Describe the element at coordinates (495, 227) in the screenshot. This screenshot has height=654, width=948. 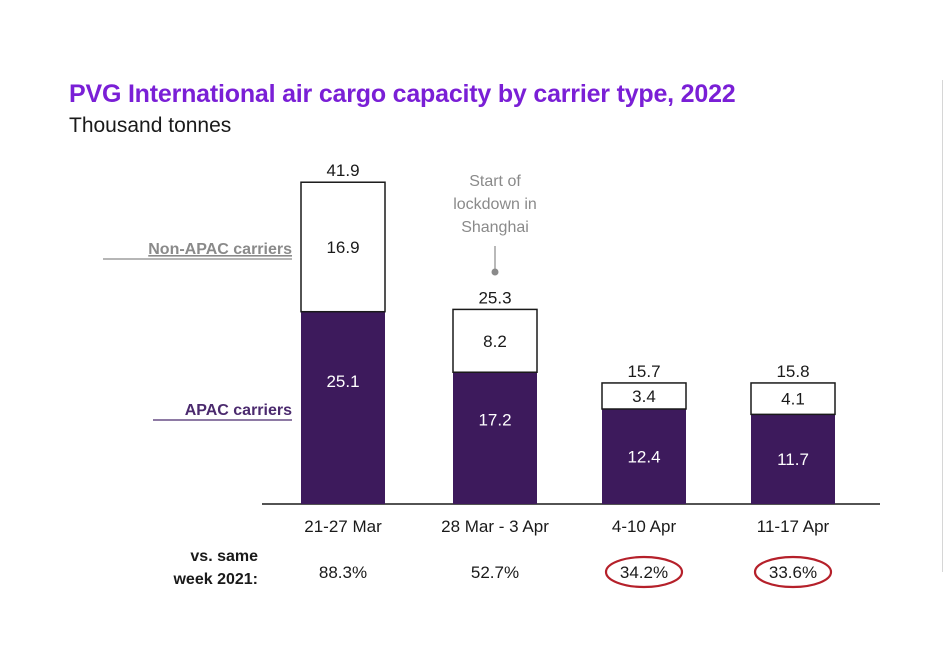
I see `annotation-text: Shanghai` at that location.